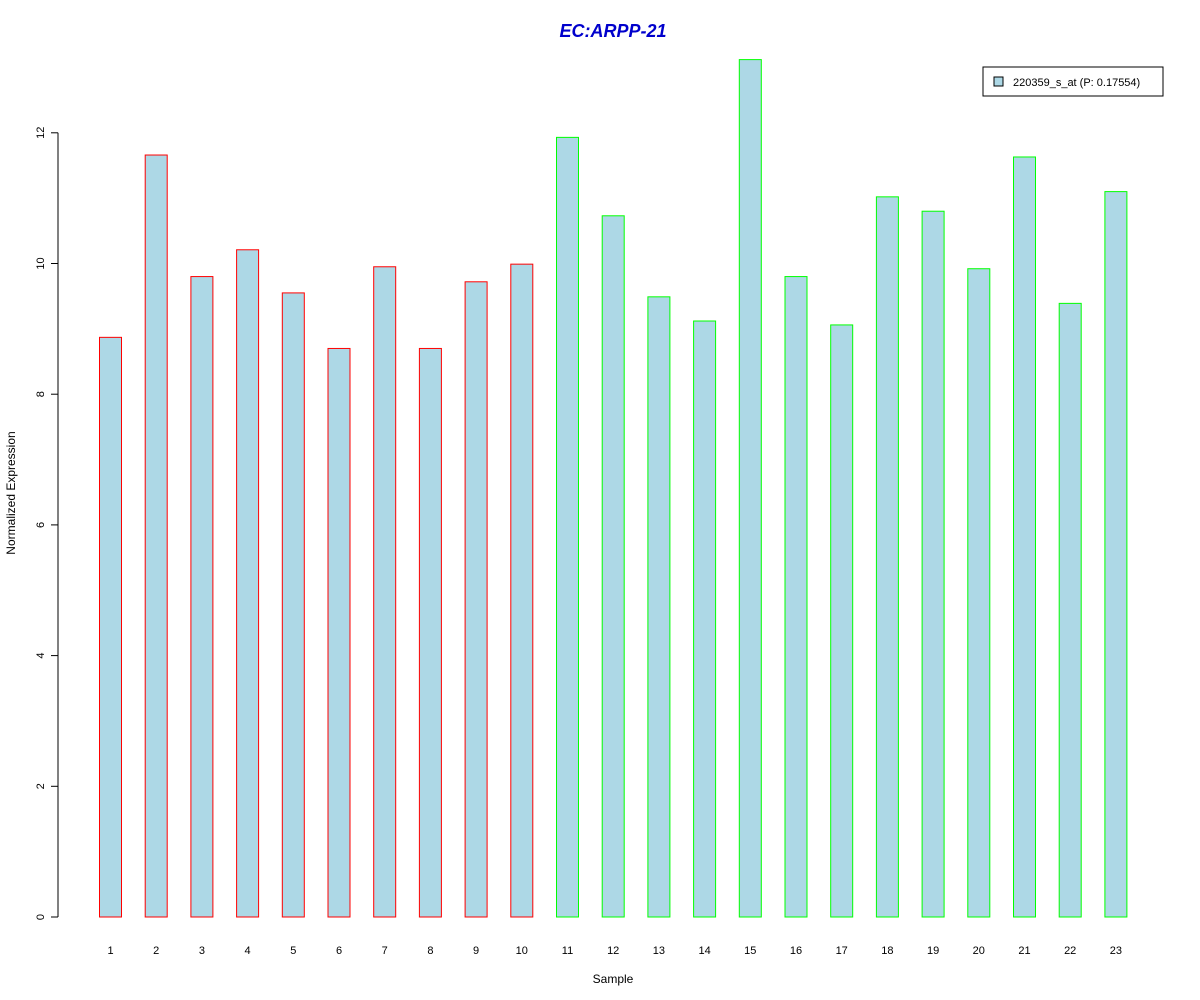  I want to click on x-tick-label: 7, so click(385, 951).